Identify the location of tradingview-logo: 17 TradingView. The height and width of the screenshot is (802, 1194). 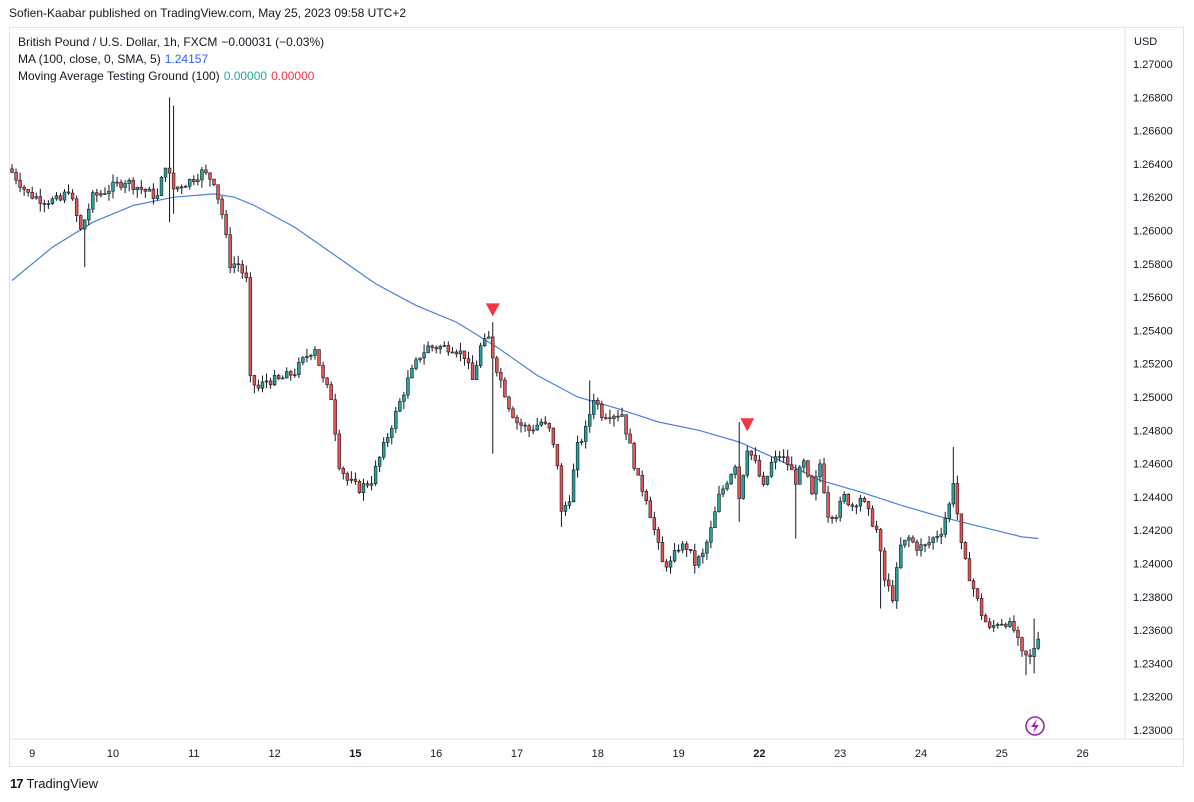
(54, 783).